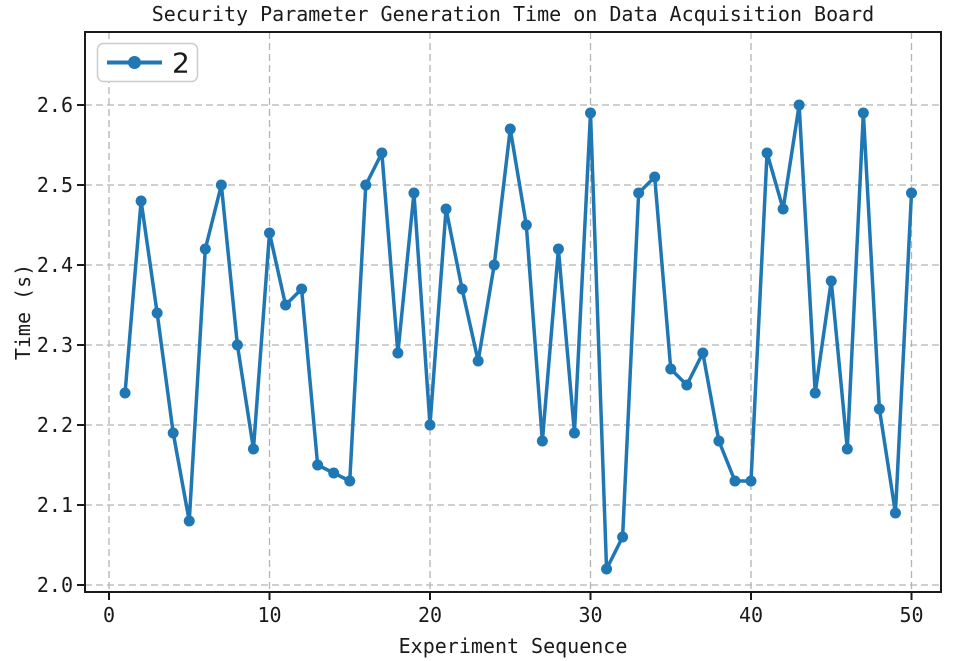 This screenshot has height=661, width=955. What do you see at coordinates (513, 646) in the screenshot?
I see `x-axis-label: Experiment Sequence` at bounding box center [513, 646].